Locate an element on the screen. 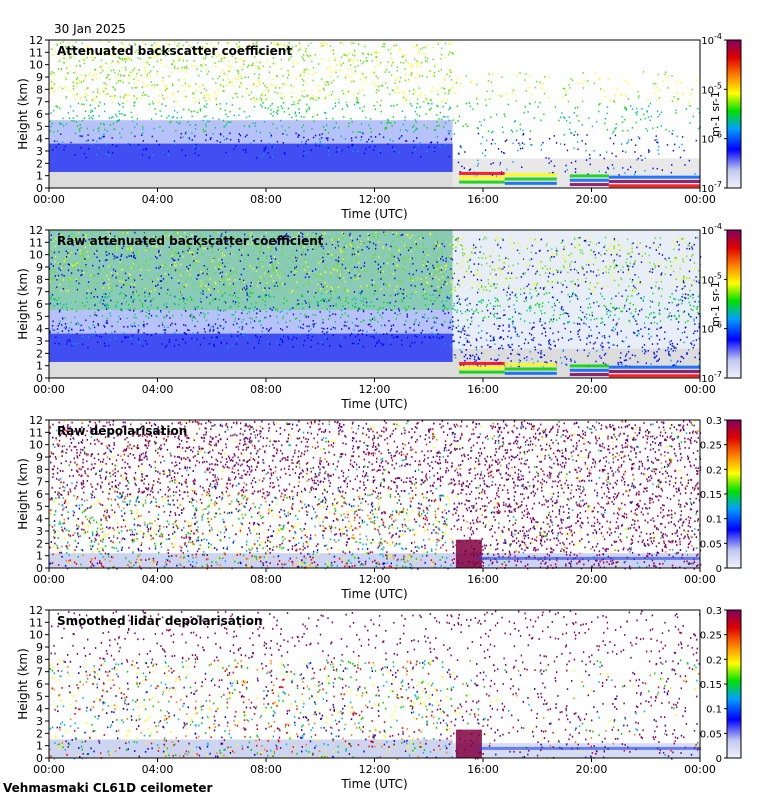  y-tick-label: 10 is located at coordinates (36, 445).